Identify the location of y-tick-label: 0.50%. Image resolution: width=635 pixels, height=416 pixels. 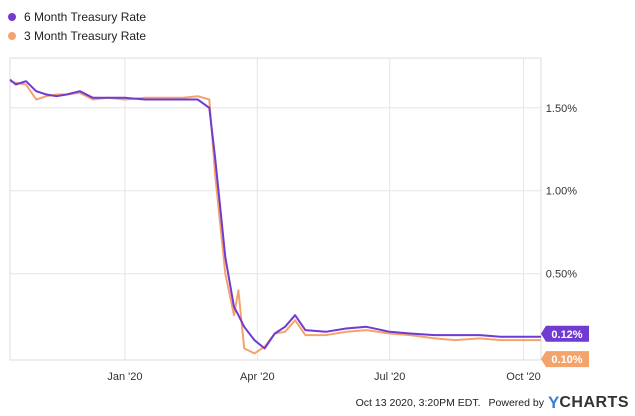
(561, 275).